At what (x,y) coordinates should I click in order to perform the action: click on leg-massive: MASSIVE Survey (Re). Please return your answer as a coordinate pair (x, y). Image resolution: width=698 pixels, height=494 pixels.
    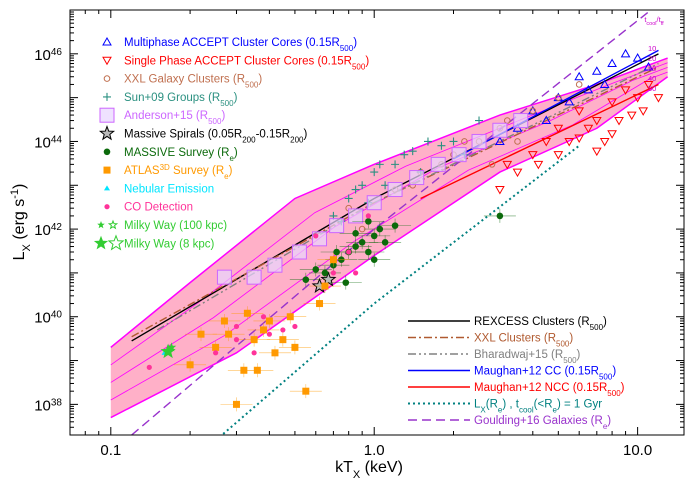
    Looking at the image, I should click on (181, 155).